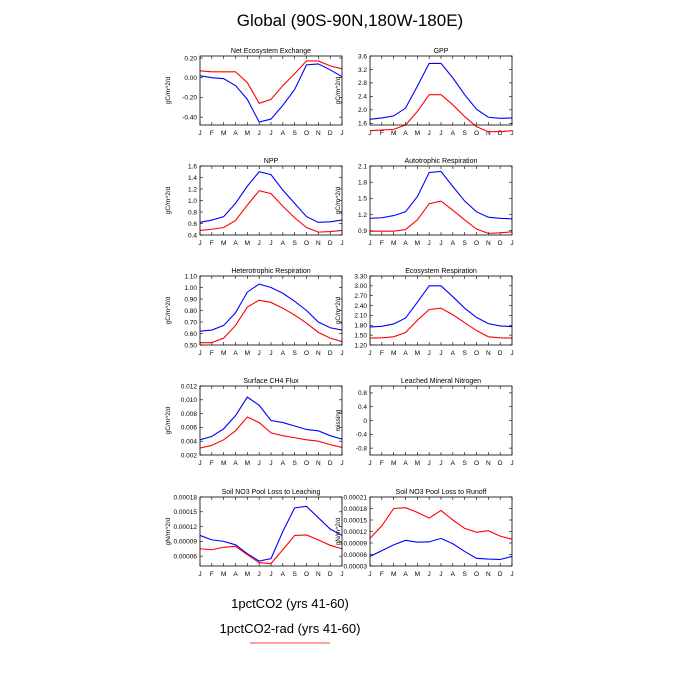  I want to click on y-tick-label: 0, so click(365, 421).